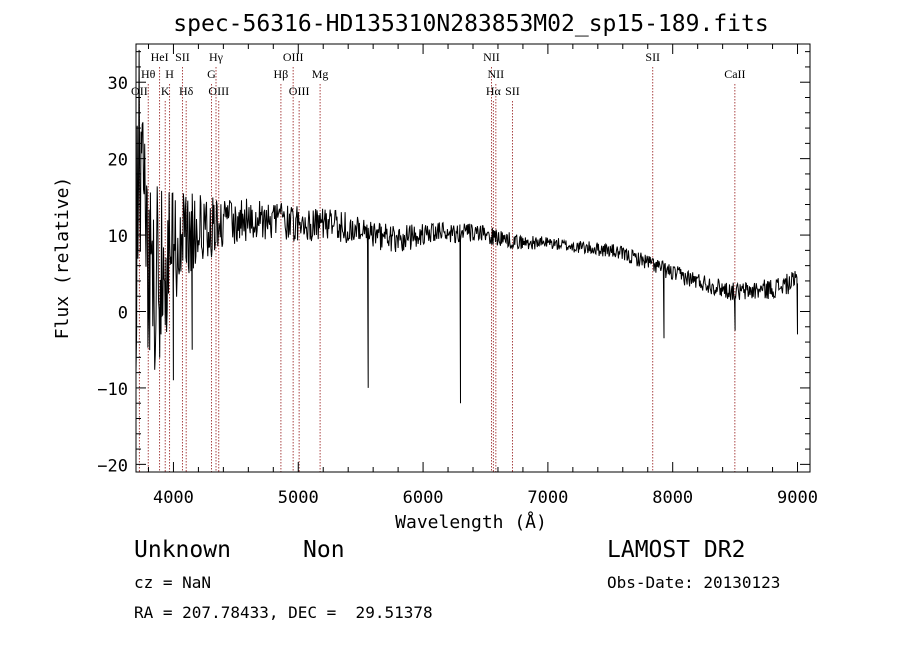 This screenshot has width=900, height=649. What do you see at coordinates (320, 74) in the screenshot?
I see `line-label: Mg` at bounding box center [320, 74].